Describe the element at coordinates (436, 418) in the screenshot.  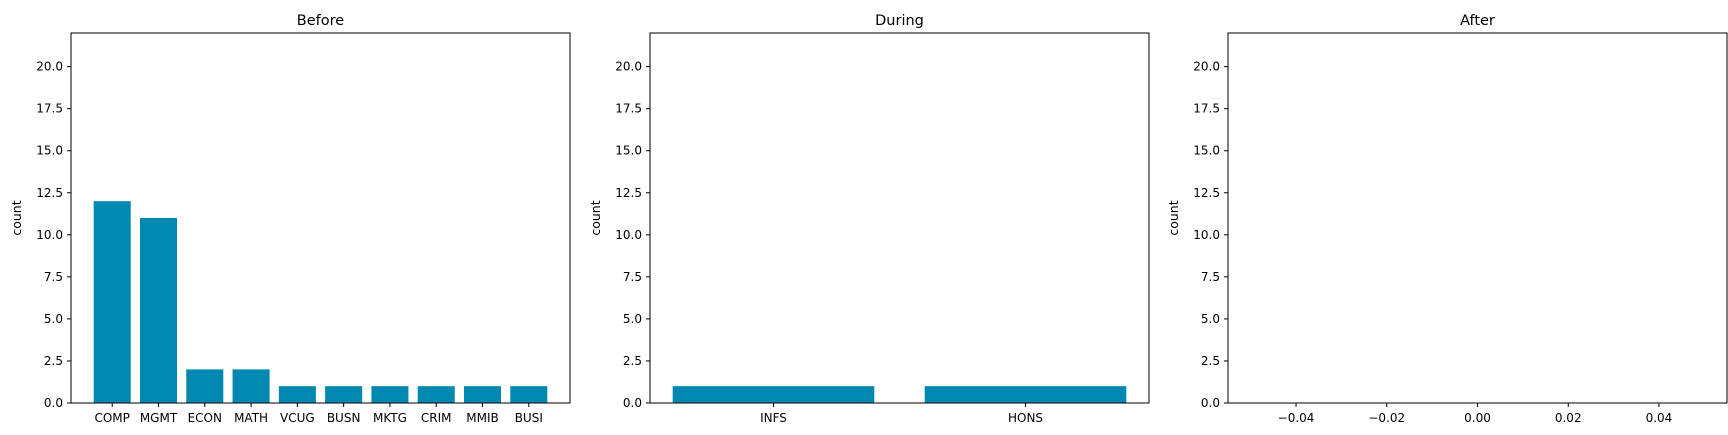
I see `x-tick-label: CRIM` at that location.